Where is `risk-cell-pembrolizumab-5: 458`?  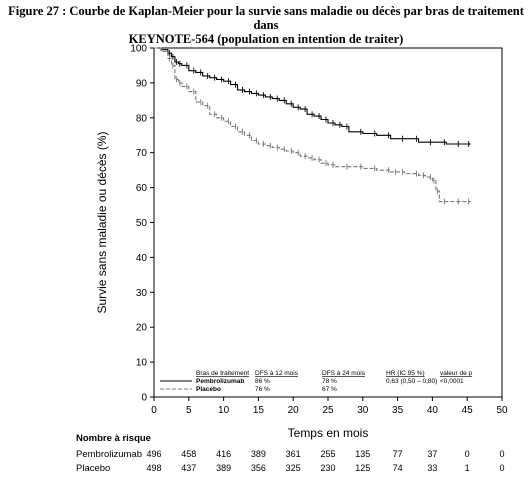
risk-cell-pembrolizumab-5: 458 is located at coordinates (189, 454).